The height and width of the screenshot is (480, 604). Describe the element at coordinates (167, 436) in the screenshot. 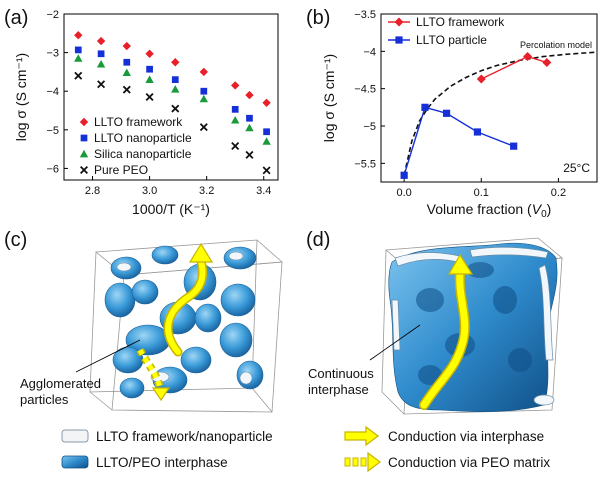

I see `legend-framework-nanoparticle: LLTO framework/nanoparticle` at that location.